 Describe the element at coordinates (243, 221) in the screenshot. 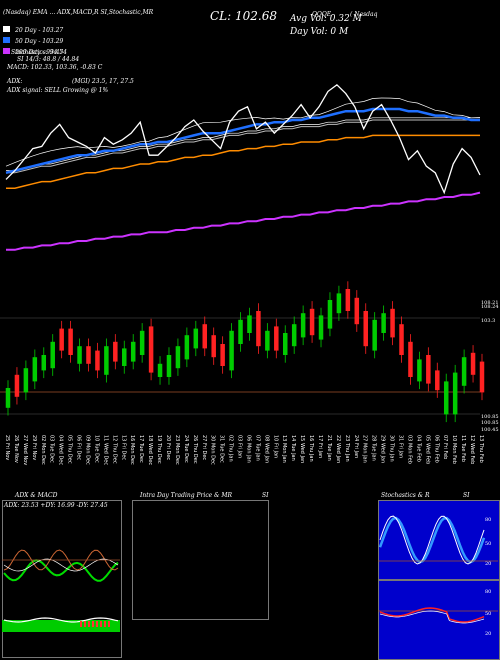

I see `long-ma-line` at that location.